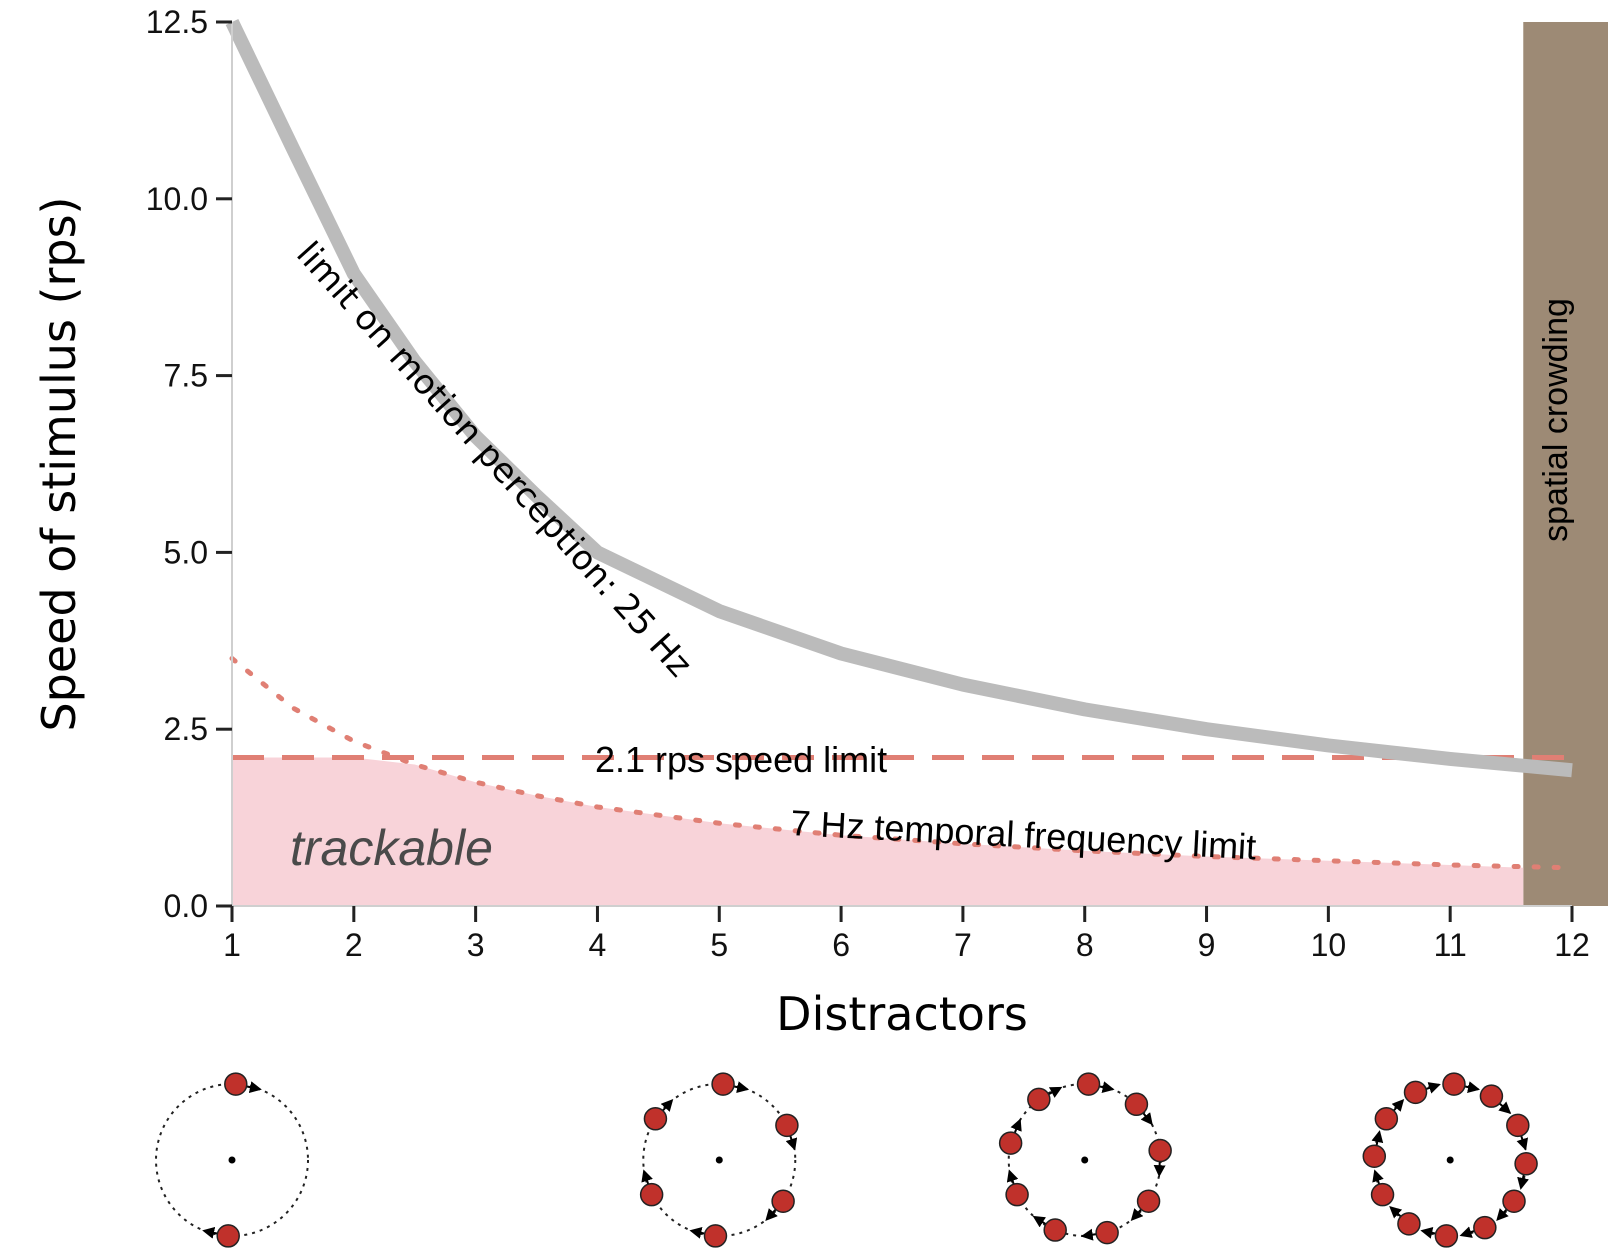 The height and width of the screenshot is (1260, 1620). What do you see at coordinates (598, 945) in the screenshot?
I see `x-tick-label: 4` at bounding box center [598, 945].